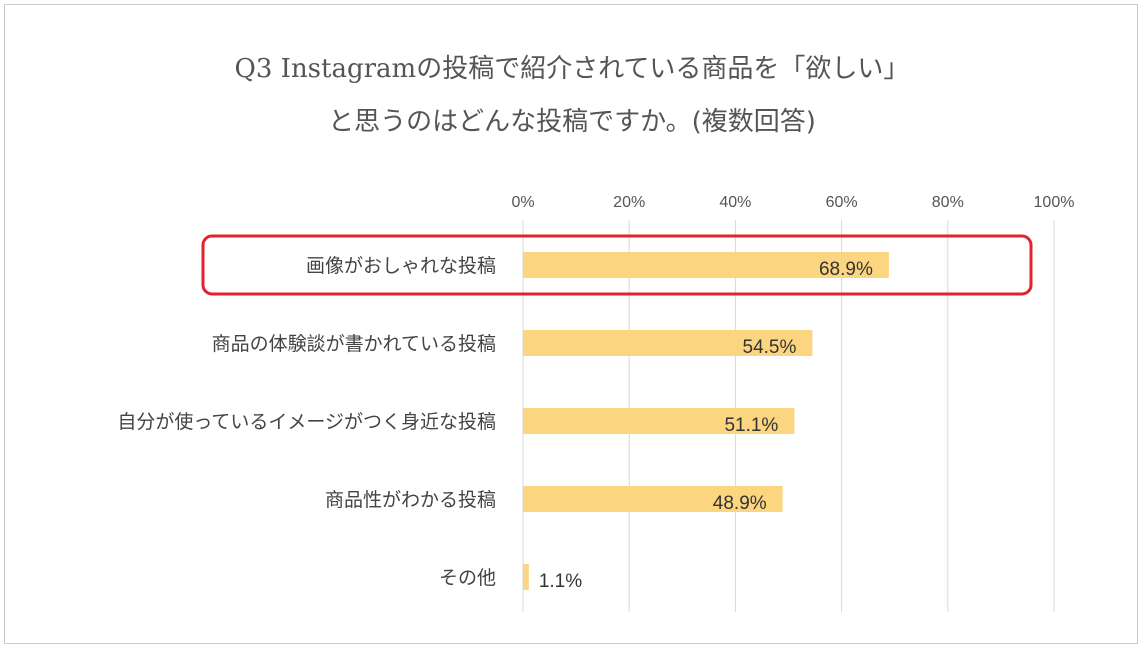  I want to click on data-label: 48.9%, so click(740, 503).